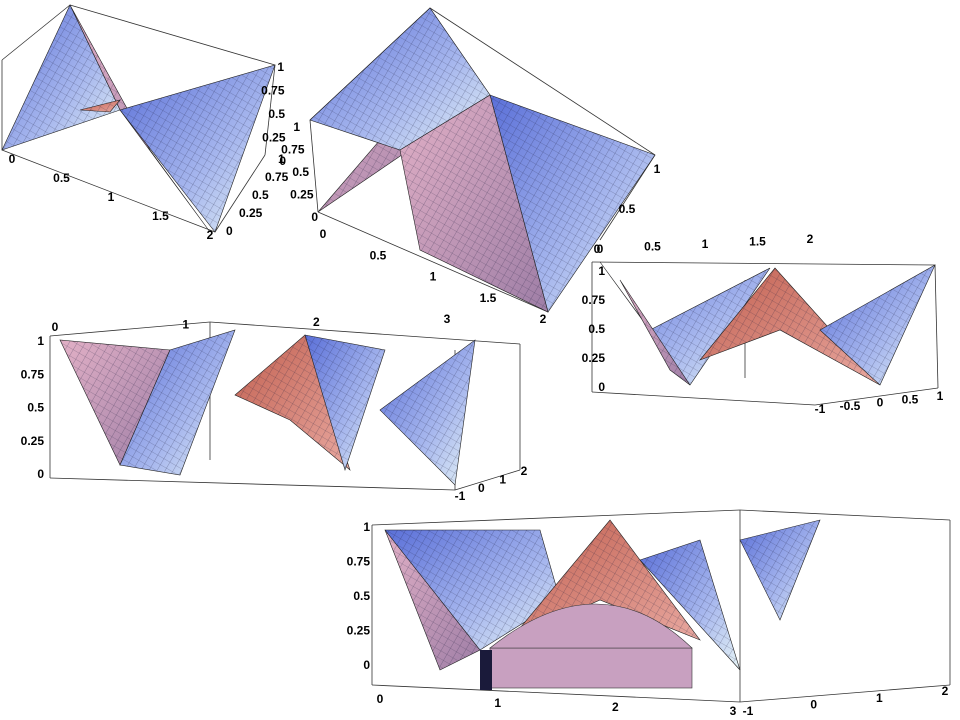  What do you see at coordinates (586, 646) in the screenshot?
I see `tiled-region` at bounding box center [586, 646].